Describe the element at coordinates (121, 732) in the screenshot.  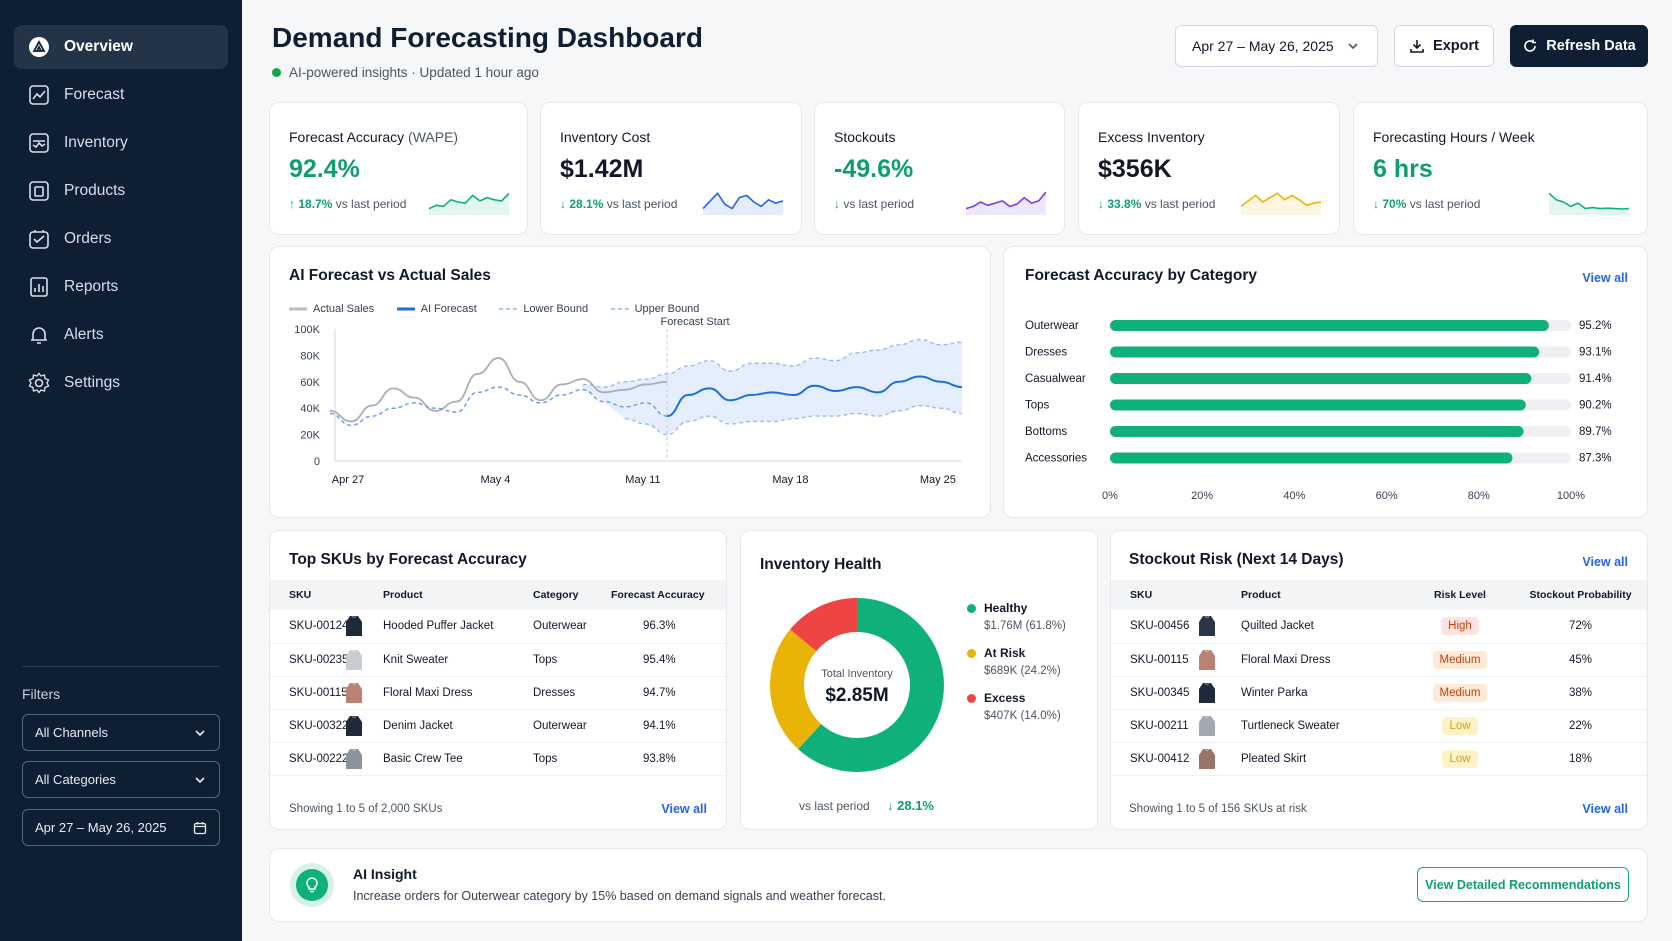
I see `channel-filter-select: All Channels` at that location.